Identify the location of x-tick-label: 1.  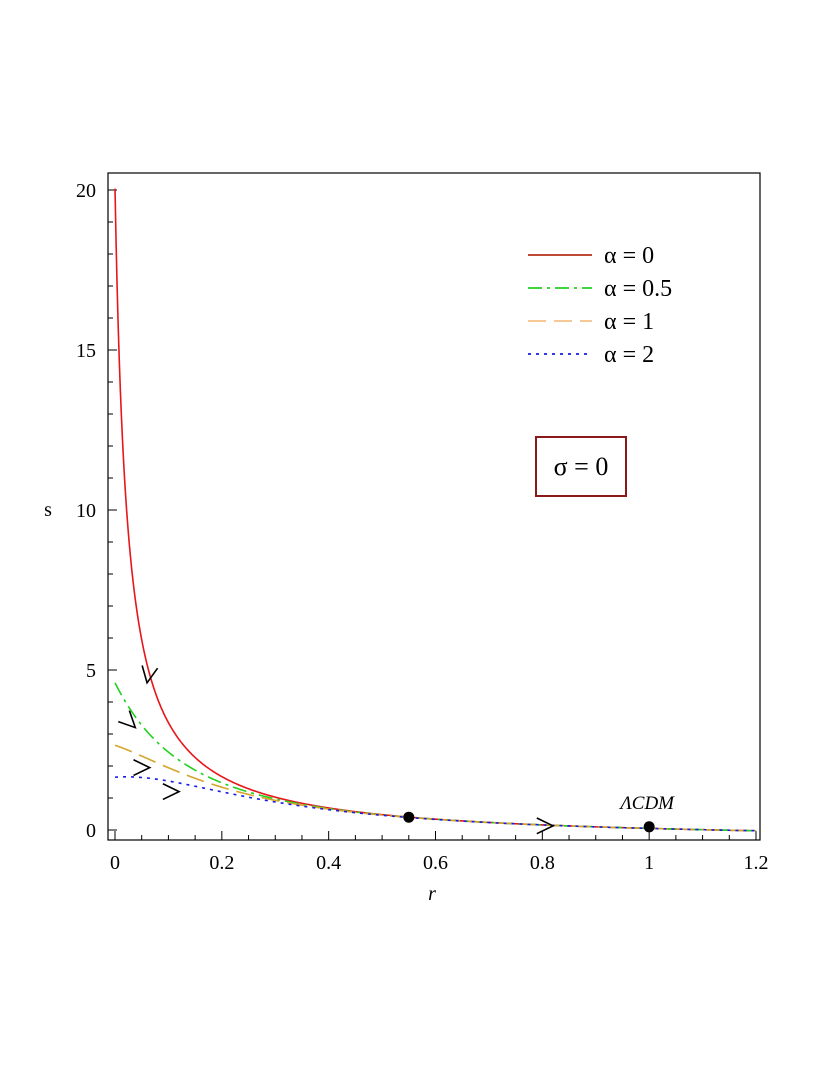
(649, 863).